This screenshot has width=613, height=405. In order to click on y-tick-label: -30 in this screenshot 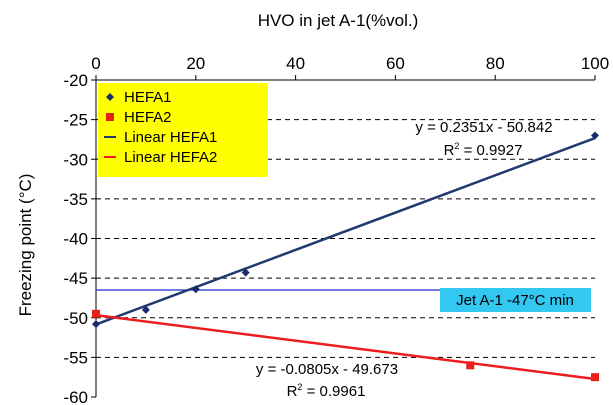, I will do `click(75, 159)`.